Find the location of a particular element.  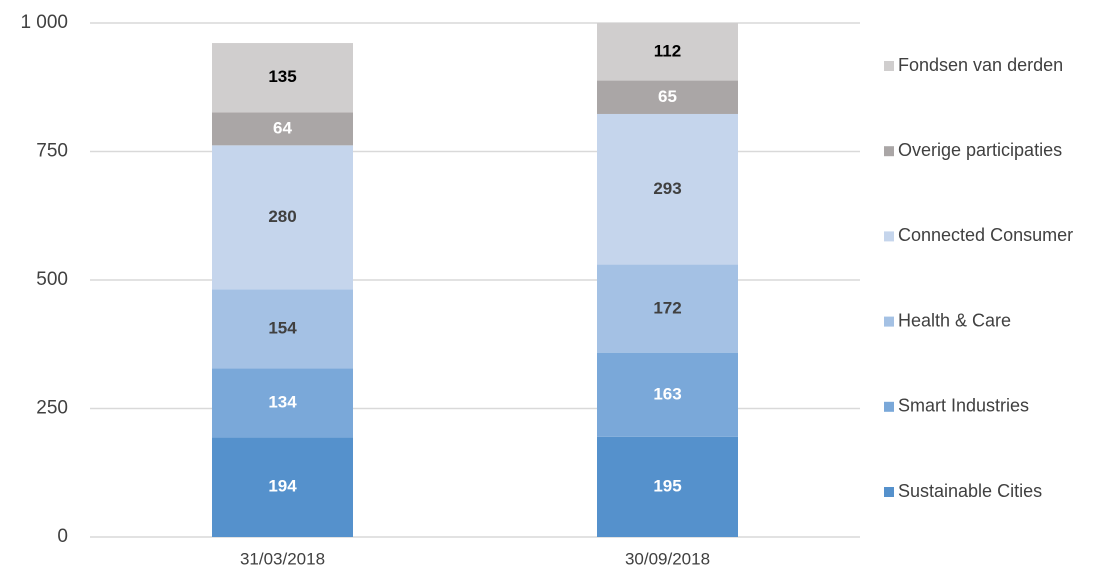

y-tick-label: 250 is located at coordinates (52, 408).